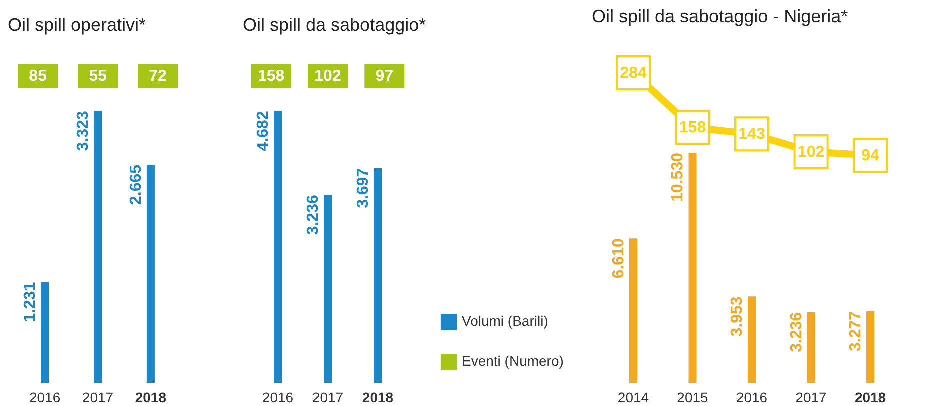 The image size is (931, 406). What do you see at coordinates (334, 25) in the screenshot?
I see `text: Oil spill da sabotaggio*` at bounding box center [334, 25].